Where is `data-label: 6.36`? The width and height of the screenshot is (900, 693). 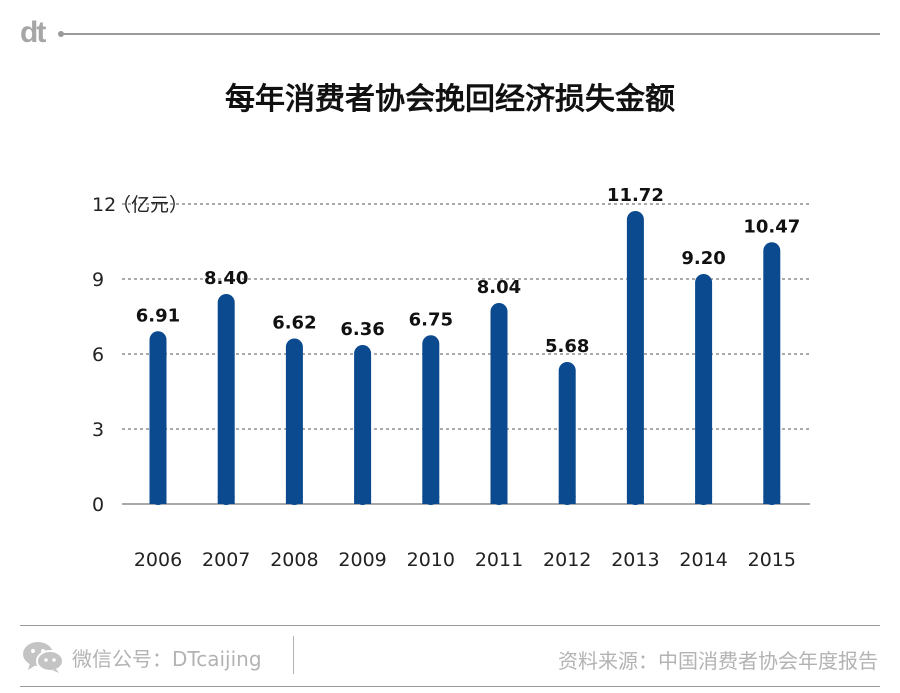
data-label: 6.36 is located at coordinates (362, 329).